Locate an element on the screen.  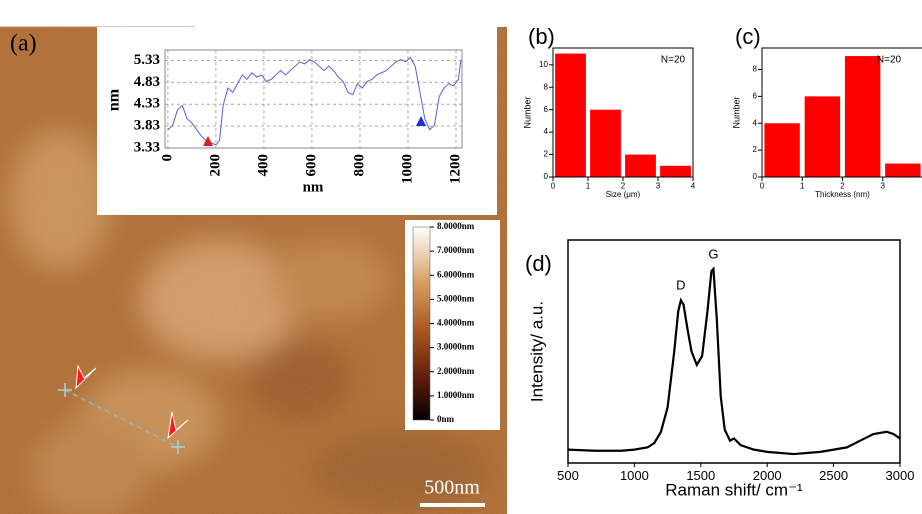
x-tick-label: 1500 is located at coordinates (700, 475).